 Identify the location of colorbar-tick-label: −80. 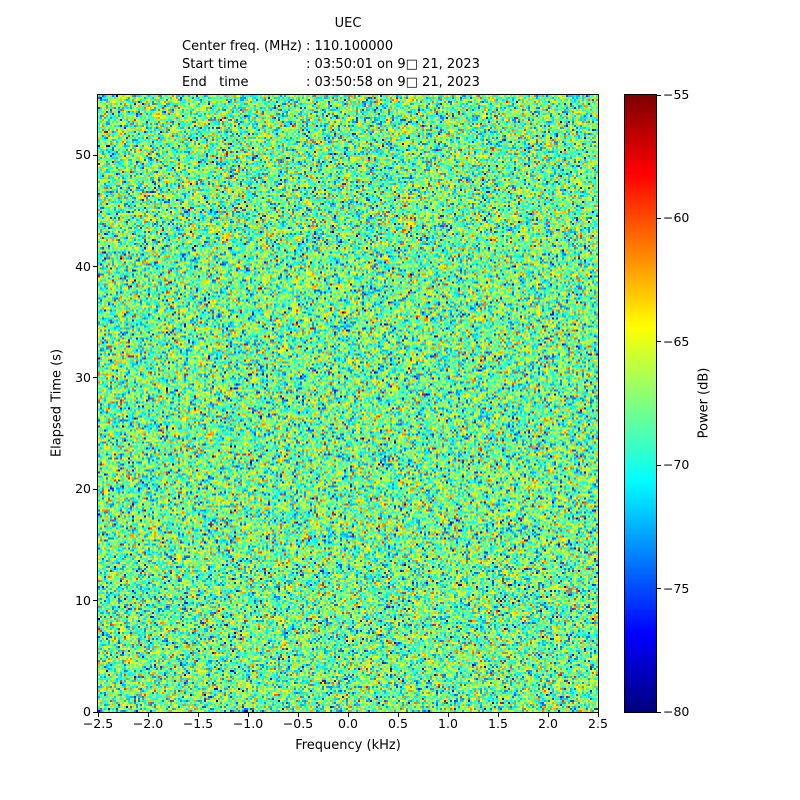
(676, 711).